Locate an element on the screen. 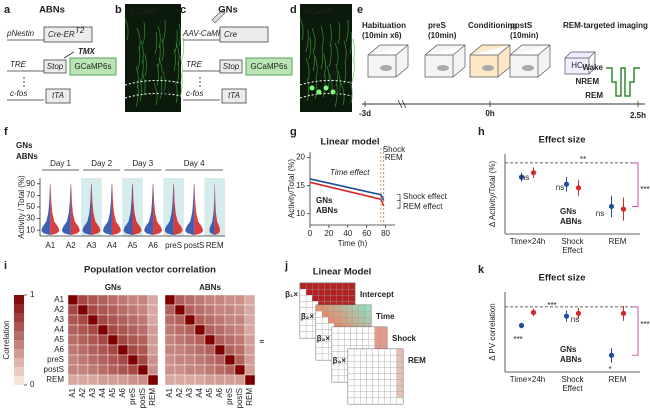 The image size is (650, 409). y-tick-label: A5 is located at coordinates (59, 339).